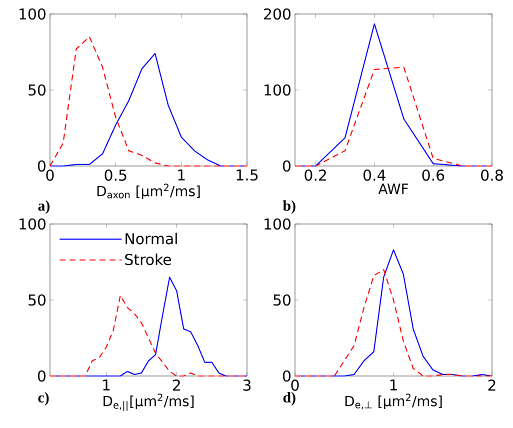  I want to click on line-series, so click(393, 116).